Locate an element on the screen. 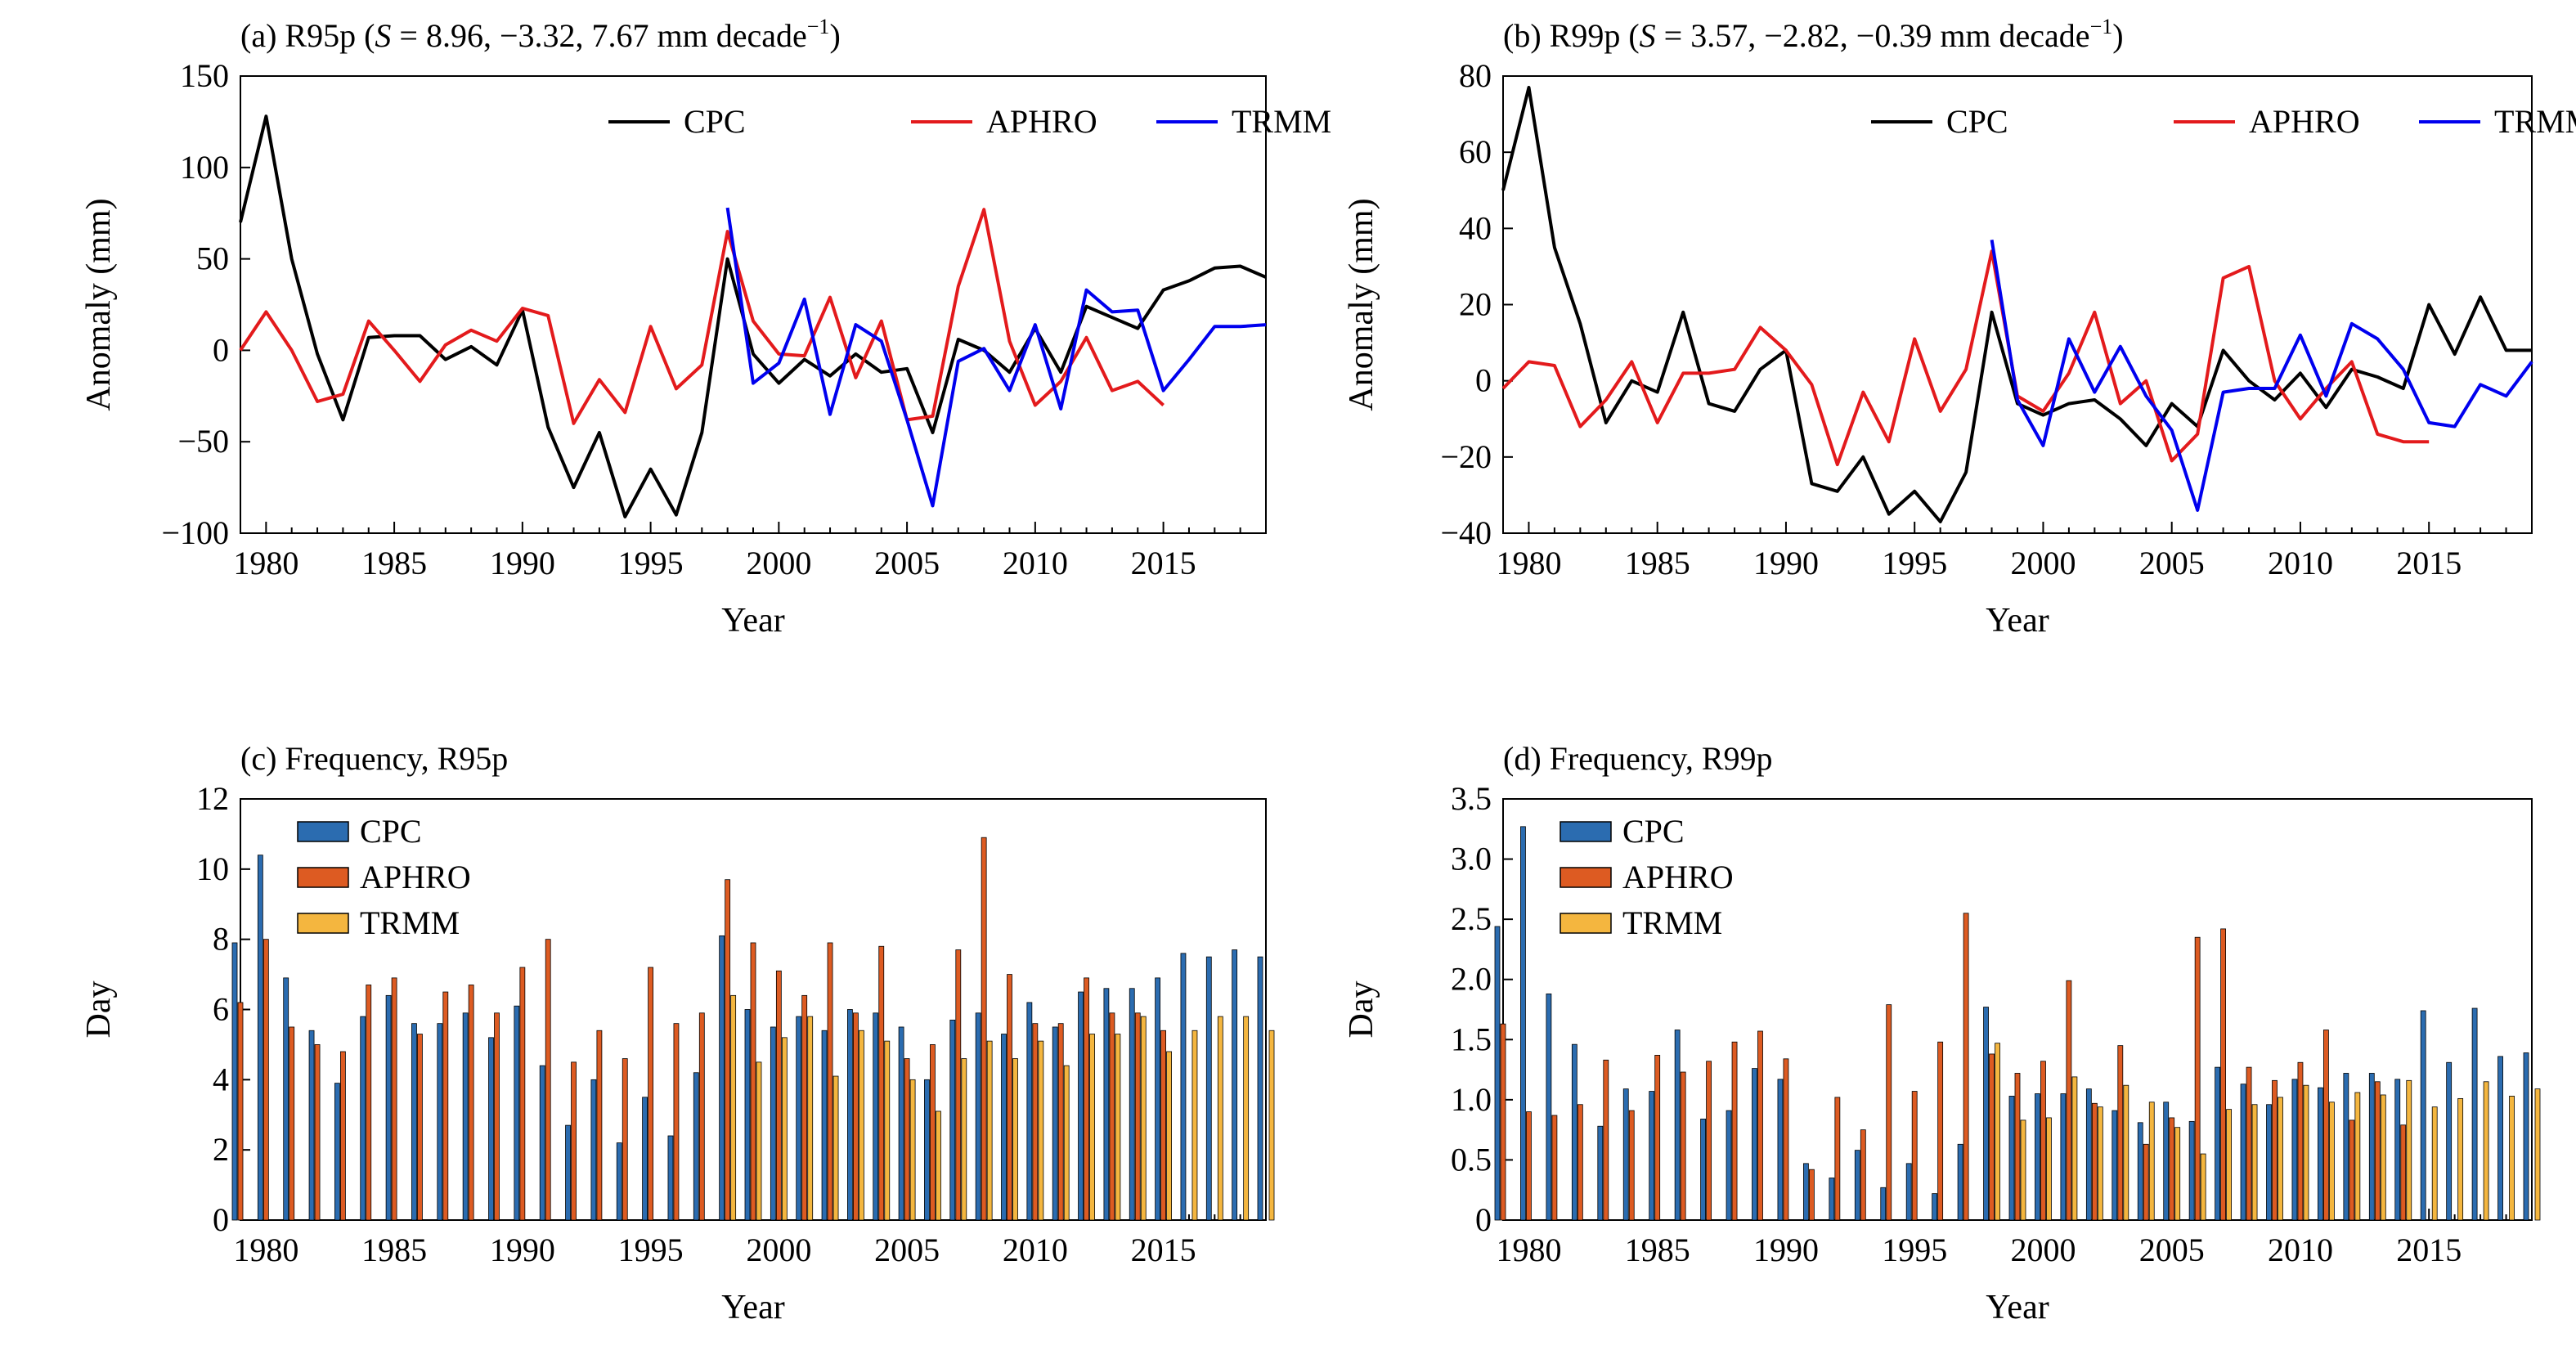 Image resolution: width=2576 pixels, height=1346 pixels. x-tick-label: 2005 is located at coordinates (2172, 1250).